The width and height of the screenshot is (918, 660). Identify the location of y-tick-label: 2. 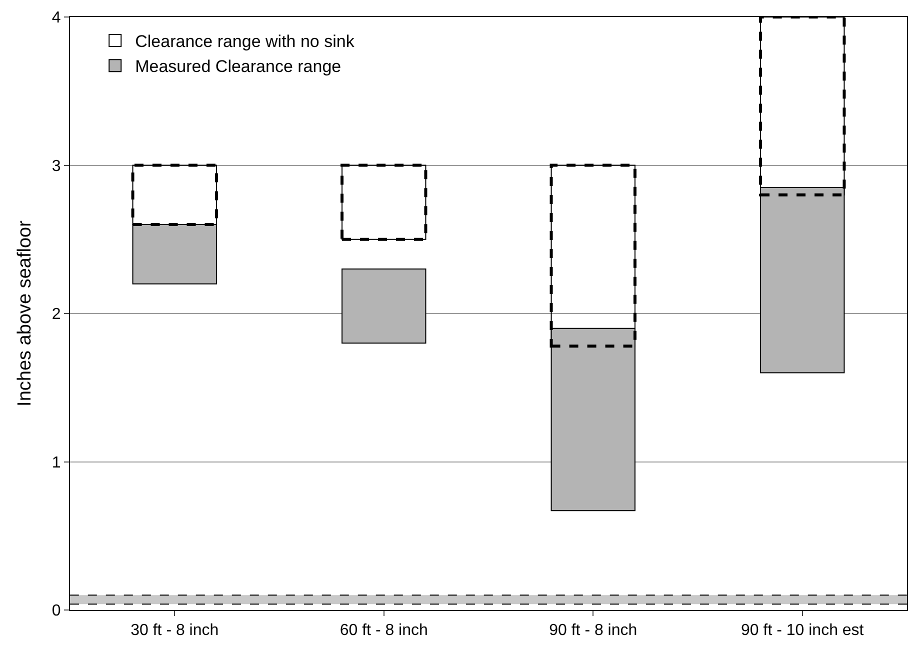
(56, 315).